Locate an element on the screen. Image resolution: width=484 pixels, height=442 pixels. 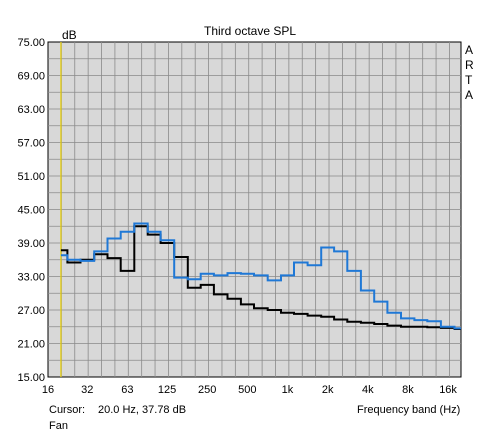
x-tick-label: 63 is located at coordinates (127, 390).